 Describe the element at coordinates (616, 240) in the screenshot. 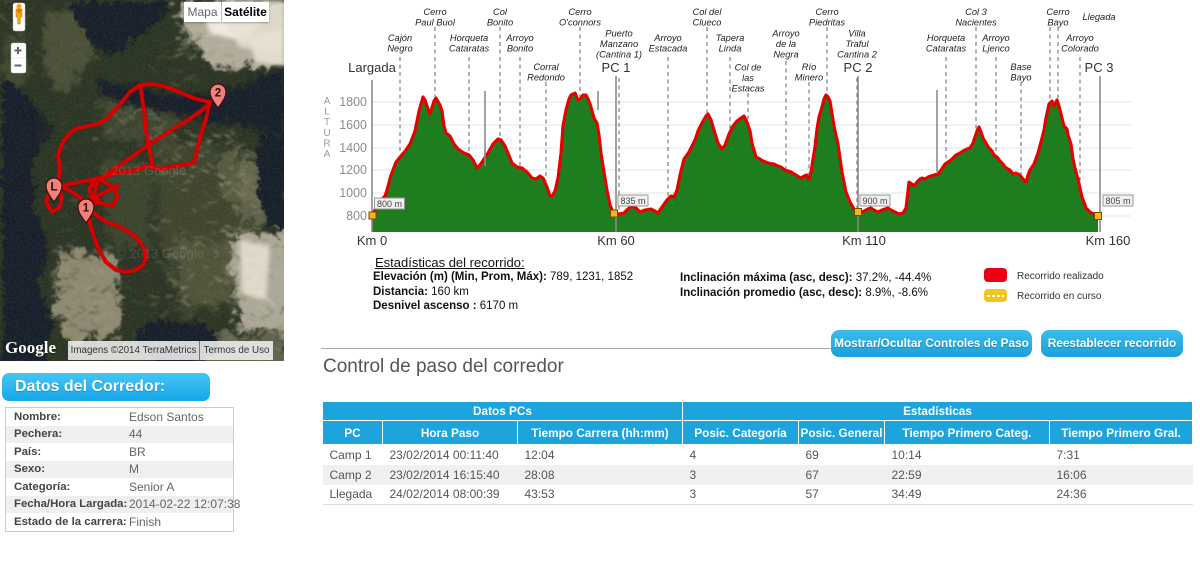

I see `svg-text: Km 60` at that location.